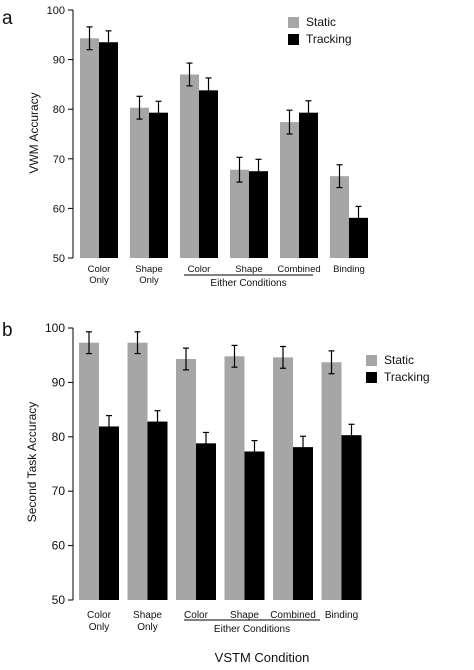  What do you see at coordinates (220, 397) in the screenshot?
I see `panel-b-error-bars` at bounding box center [220, 397].